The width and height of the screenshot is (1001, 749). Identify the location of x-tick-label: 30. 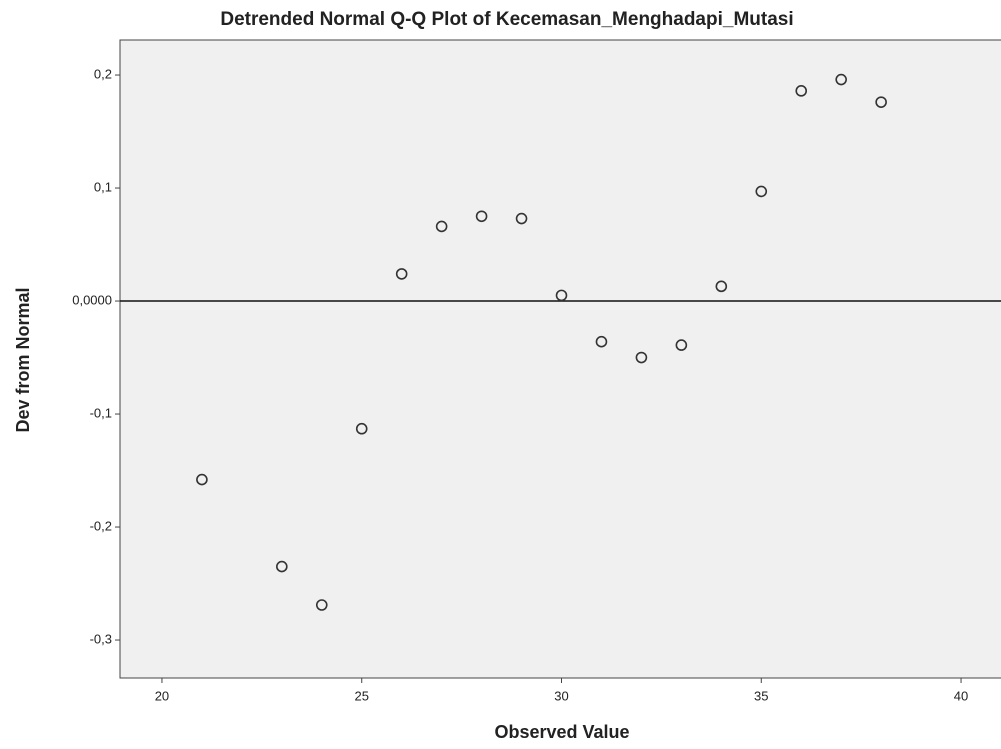
(561, 695).